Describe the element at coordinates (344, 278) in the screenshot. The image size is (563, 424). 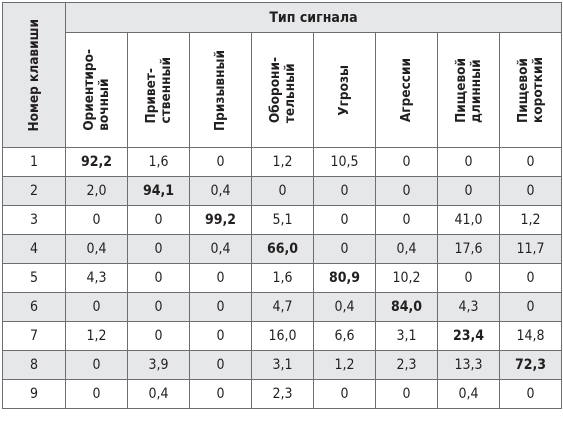
I see `value-cell: 80,9` at that location.